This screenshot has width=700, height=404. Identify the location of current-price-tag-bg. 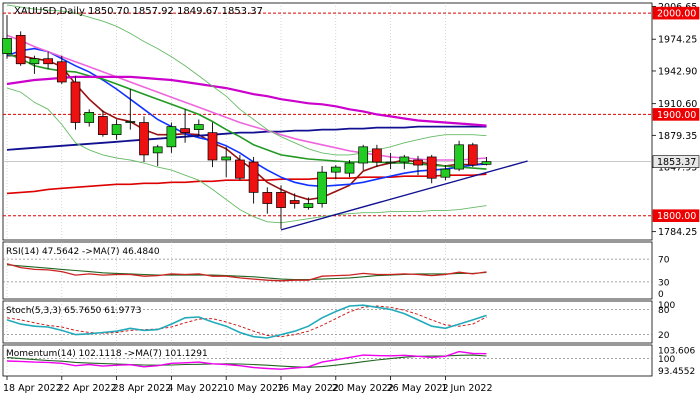
(676, 161).